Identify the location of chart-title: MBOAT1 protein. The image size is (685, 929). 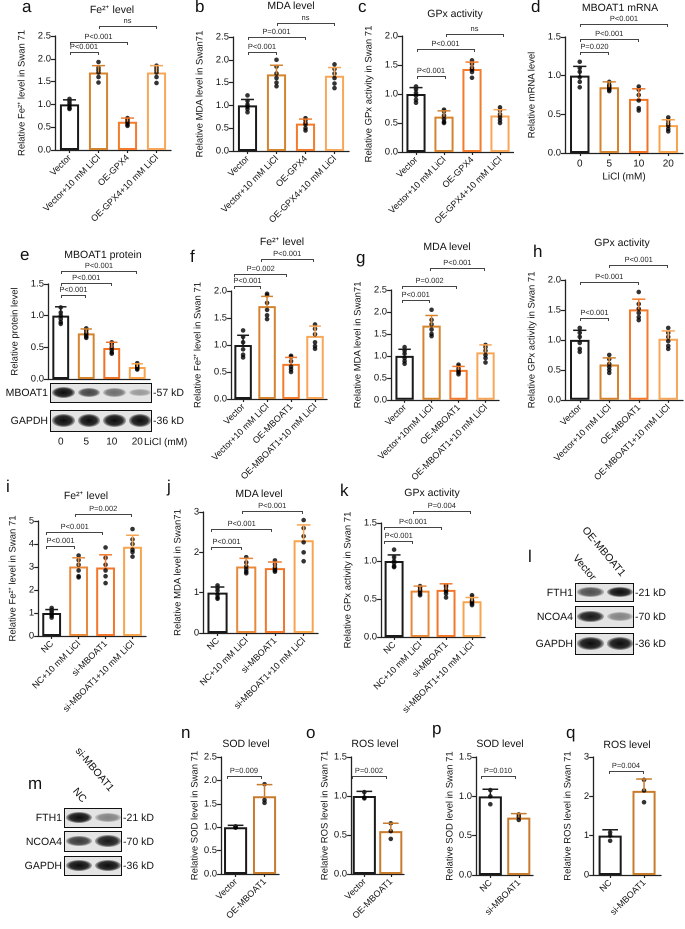
(103, 255).